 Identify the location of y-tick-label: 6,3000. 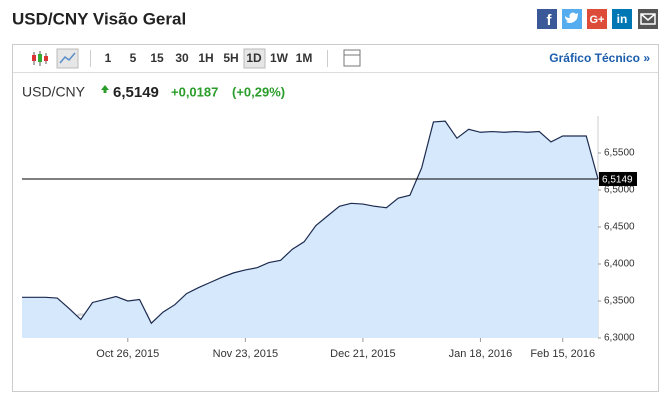
(619, 338).